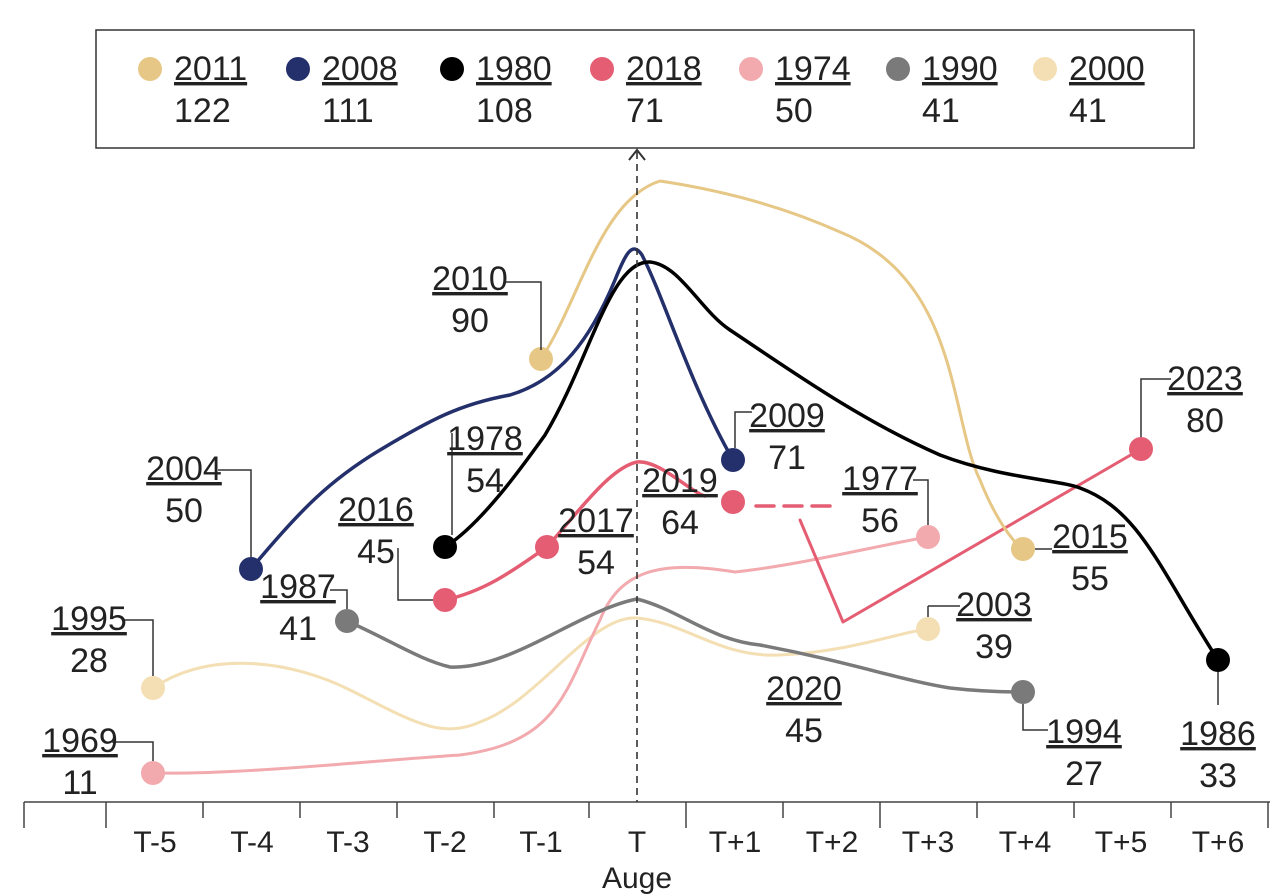 This screenshot has width=1274, height=896. What do you see at coordinates (685, 645) in the screenshot?
I see `series-line-1990` at bounding box center [685, 645].